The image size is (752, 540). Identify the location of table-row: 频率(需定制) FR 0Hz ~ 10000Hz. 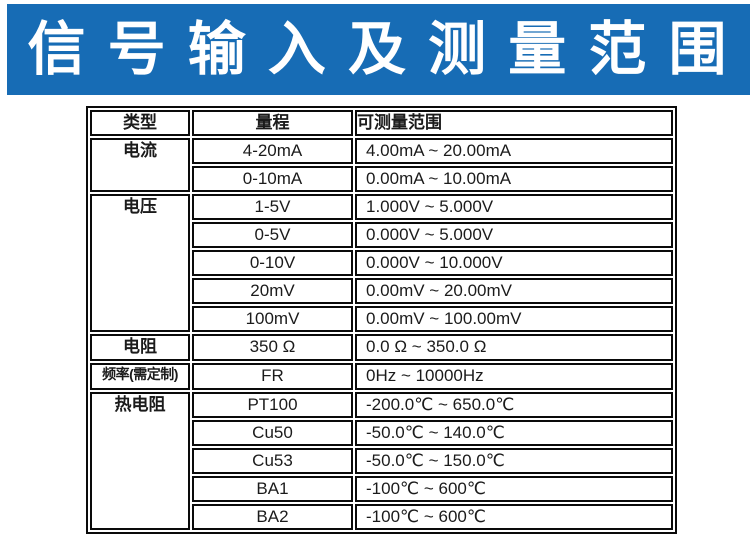
(381, 376).